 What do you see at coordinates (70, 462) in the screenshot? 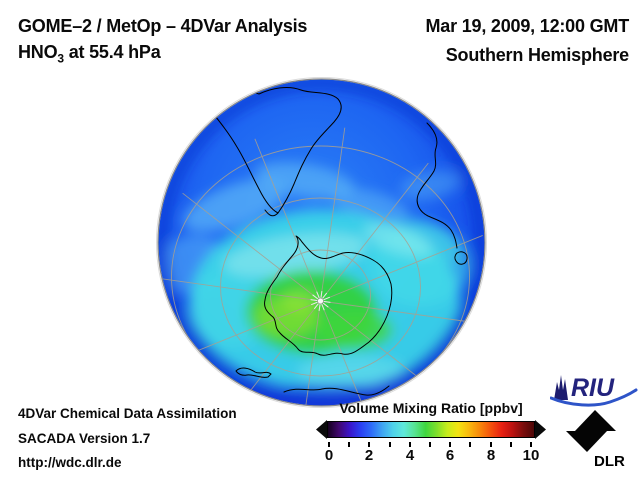
I see `url-label: http://wdc.dlr.de` at bounding box center [70, 462].